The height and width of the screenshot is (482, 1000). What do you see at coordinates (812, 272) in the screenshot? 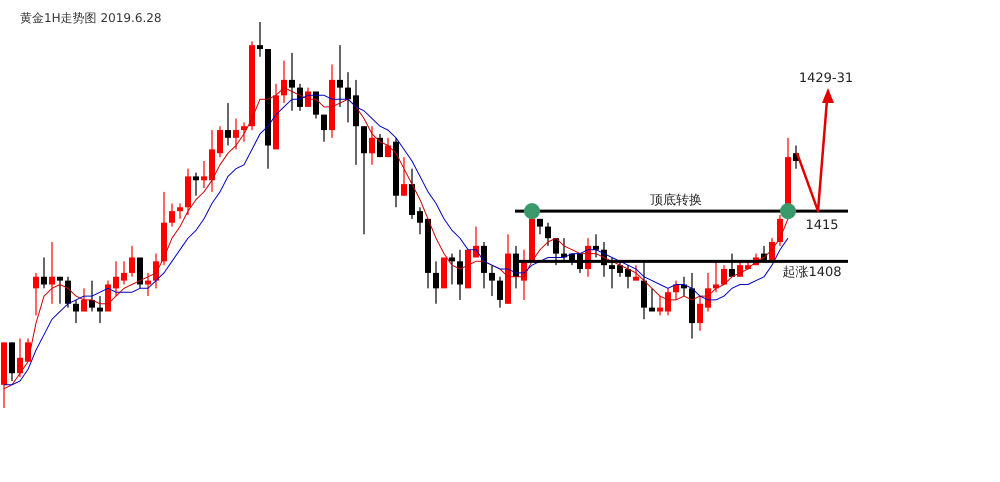
I see `annotation: 起涨1408` at bounding box center [812, 272].